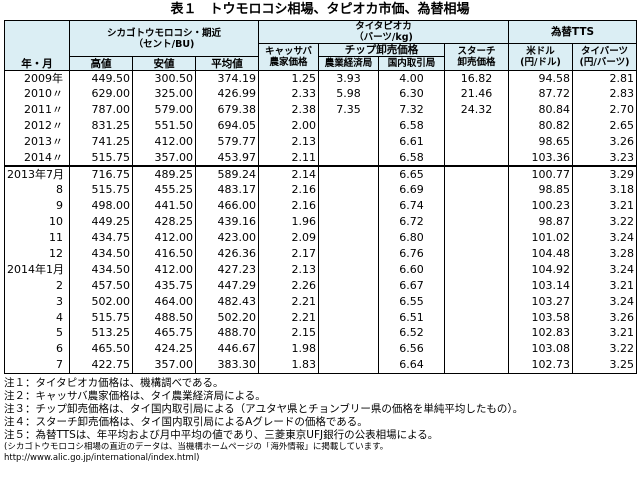 Image resolution: width=640 pixels, height=479 pixels. What do you see at coordinates (411, 158) in the screenshot?
I see `chip-domestic-cell: 6.58` at bounding box center [411, 158].